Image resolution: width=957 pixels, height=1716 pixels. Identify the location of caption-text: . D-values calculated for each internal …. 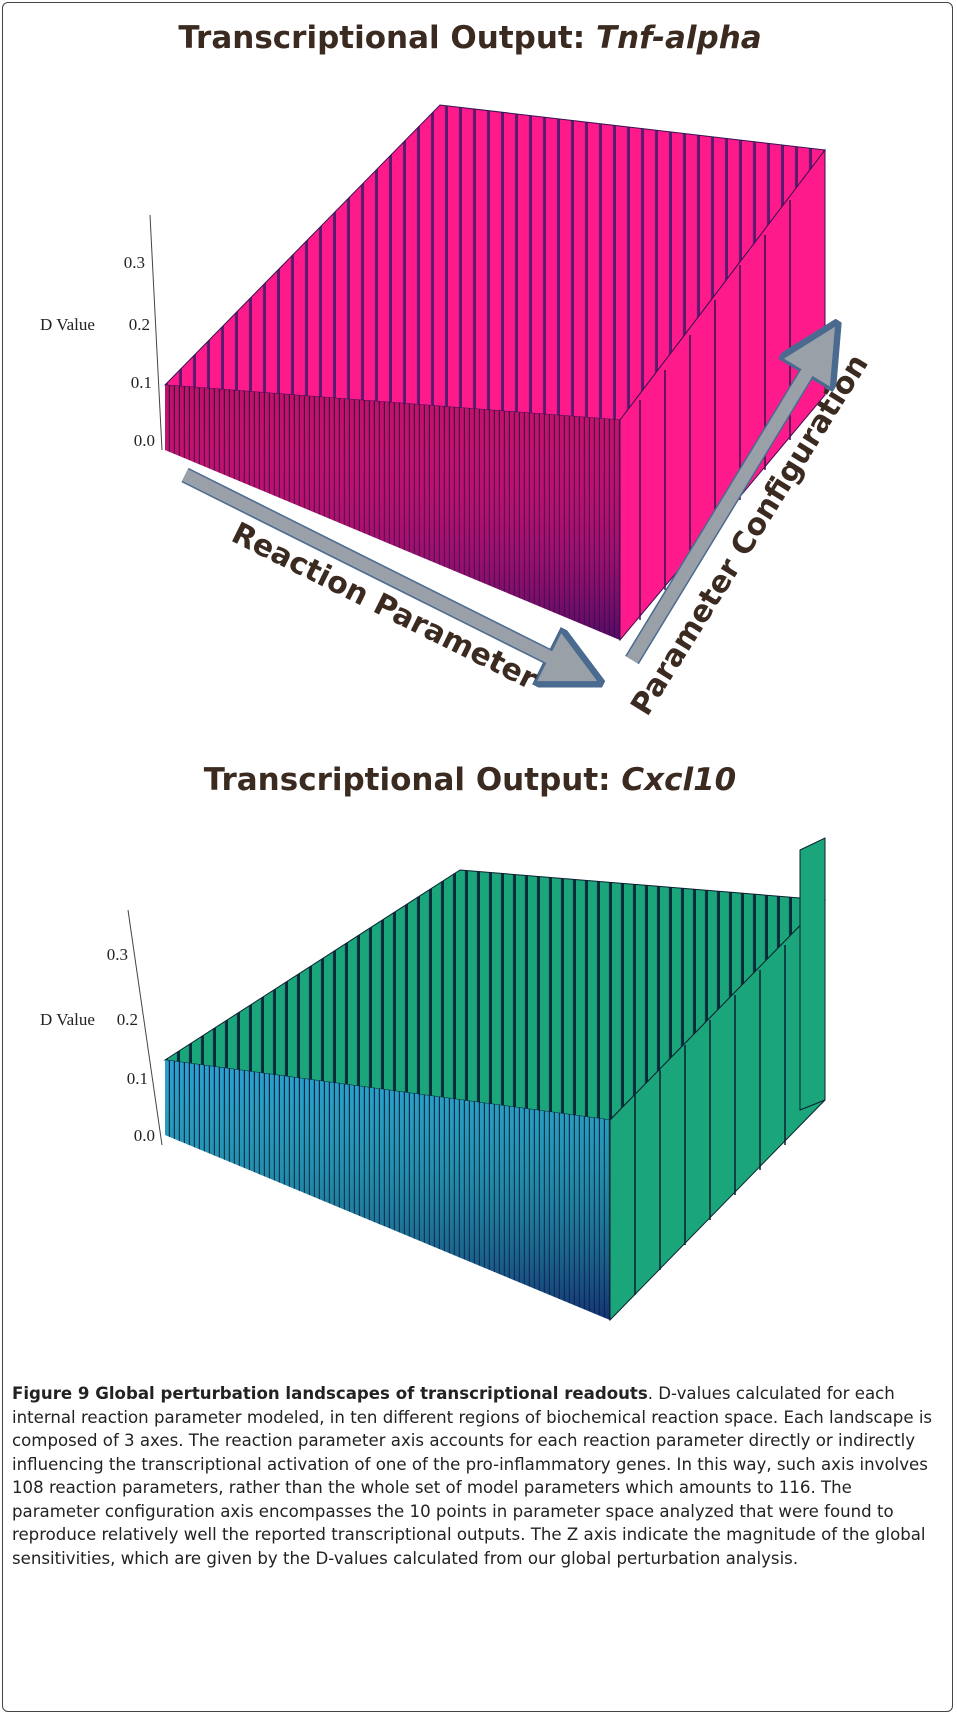
(472, 1476).